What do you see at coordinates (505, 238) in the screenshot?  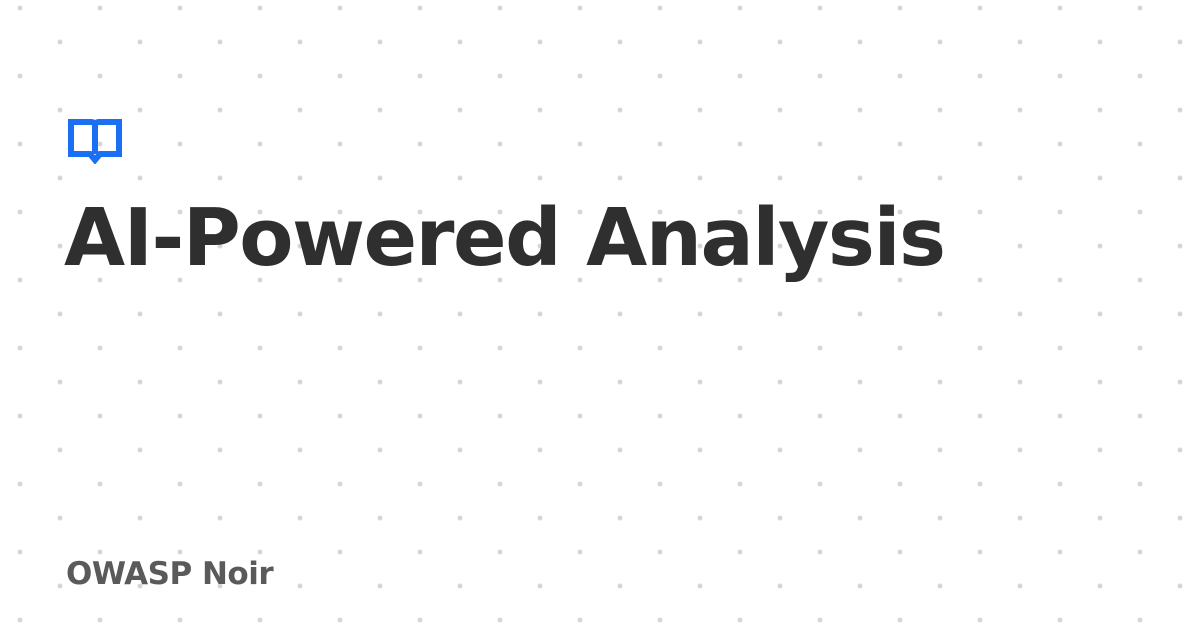 I see `page-title: AI-Powered Analysis` at bounding box center [505, 238].